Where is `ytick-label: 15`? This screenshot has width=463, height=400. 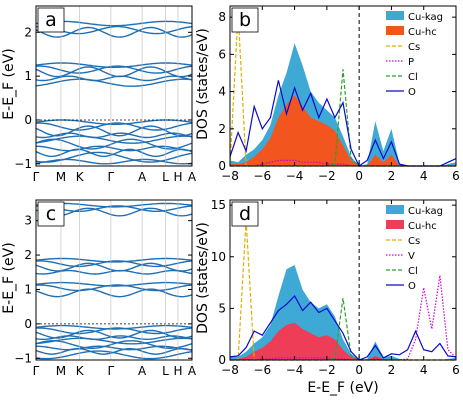 ytick-label: 15 is located at coordinates (218, 205).